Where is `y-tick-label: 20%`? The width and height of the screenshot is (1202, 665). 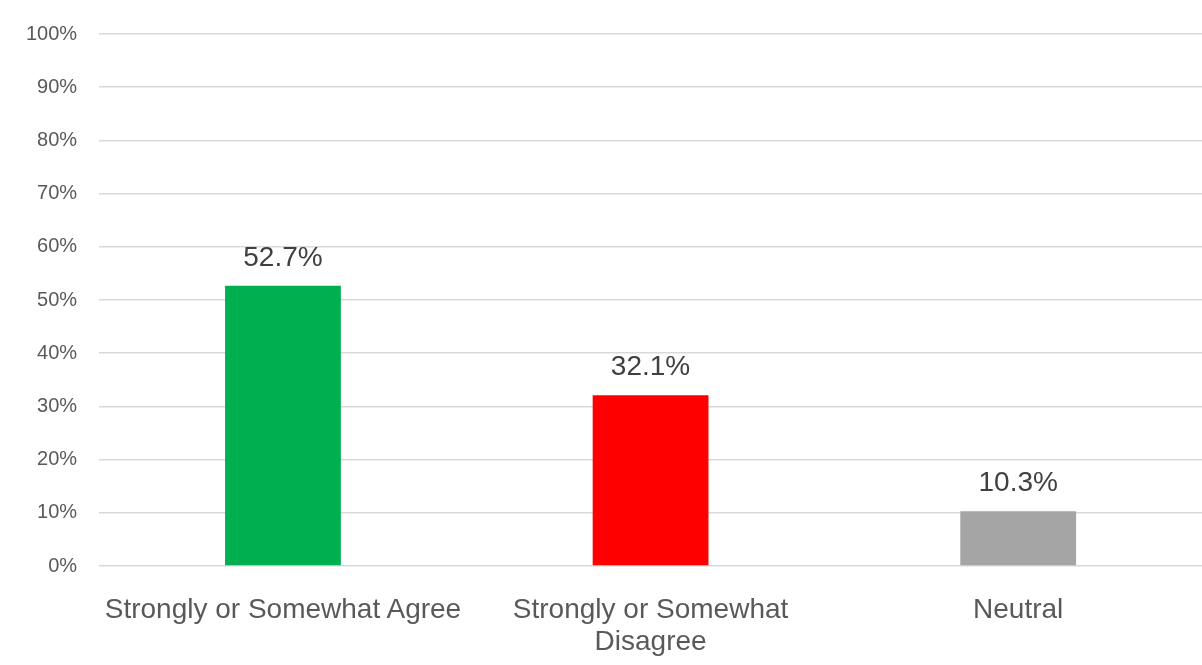 y-tick-label: 20% is located at coordinates (57, 458).